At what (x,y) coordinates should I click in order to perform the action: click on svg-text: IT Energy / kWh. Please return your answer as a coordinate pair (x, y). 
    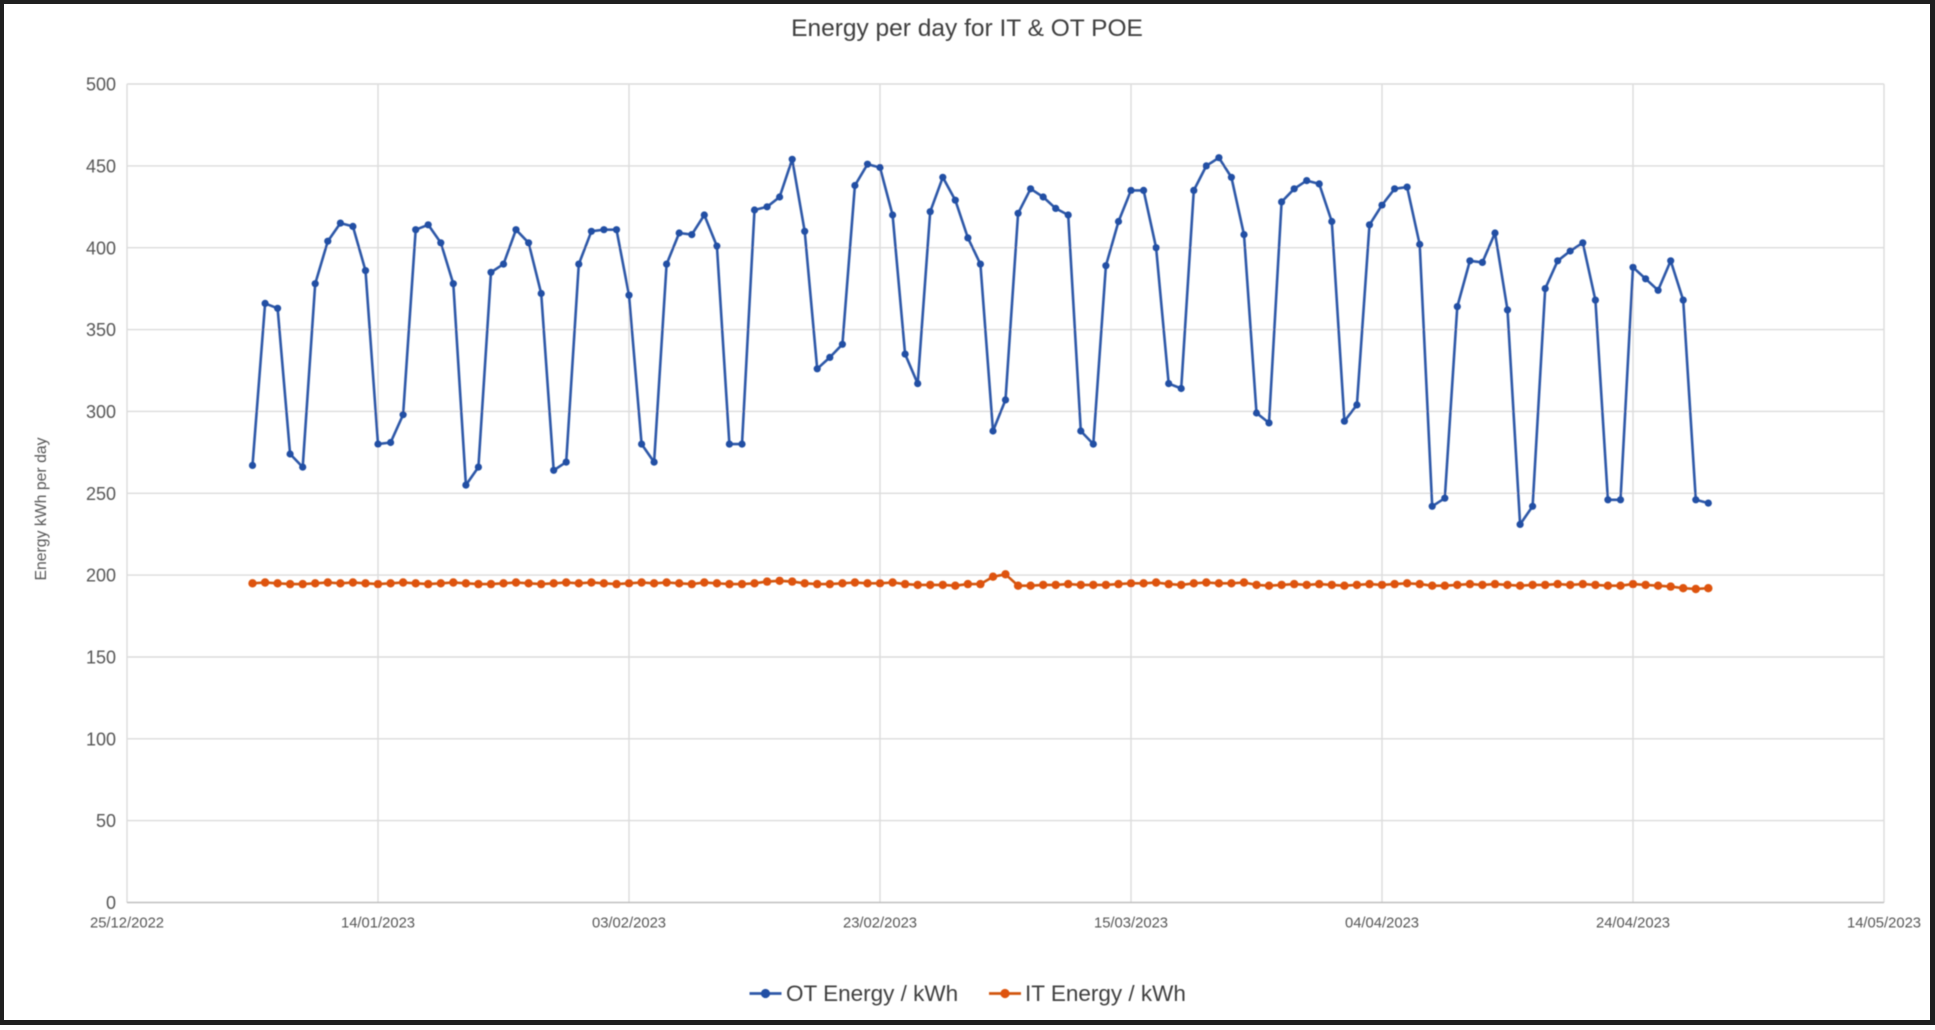
    Looking at the image, I should click on (1105, 993).